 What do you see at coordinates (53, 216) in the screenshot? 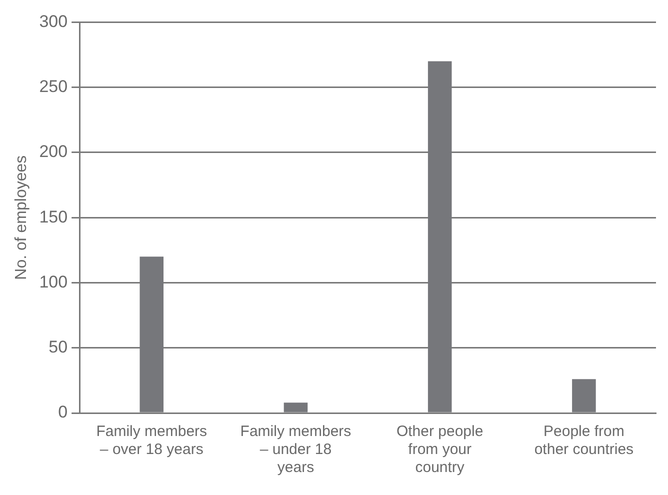
I see `y-tick-label: 150` at bounding box center [53, 216].